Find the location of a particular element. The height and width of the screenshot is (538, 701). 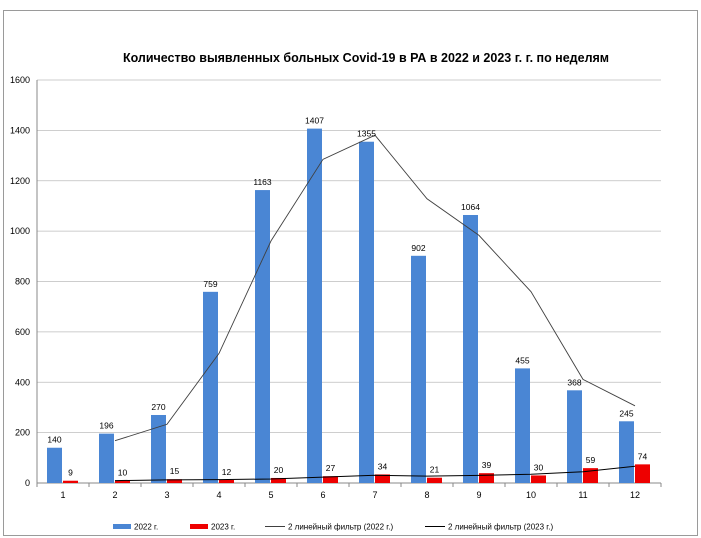

legend-entry-label: 2 линейный фильтр (2022 г.) is located at coordinates (340, 527).